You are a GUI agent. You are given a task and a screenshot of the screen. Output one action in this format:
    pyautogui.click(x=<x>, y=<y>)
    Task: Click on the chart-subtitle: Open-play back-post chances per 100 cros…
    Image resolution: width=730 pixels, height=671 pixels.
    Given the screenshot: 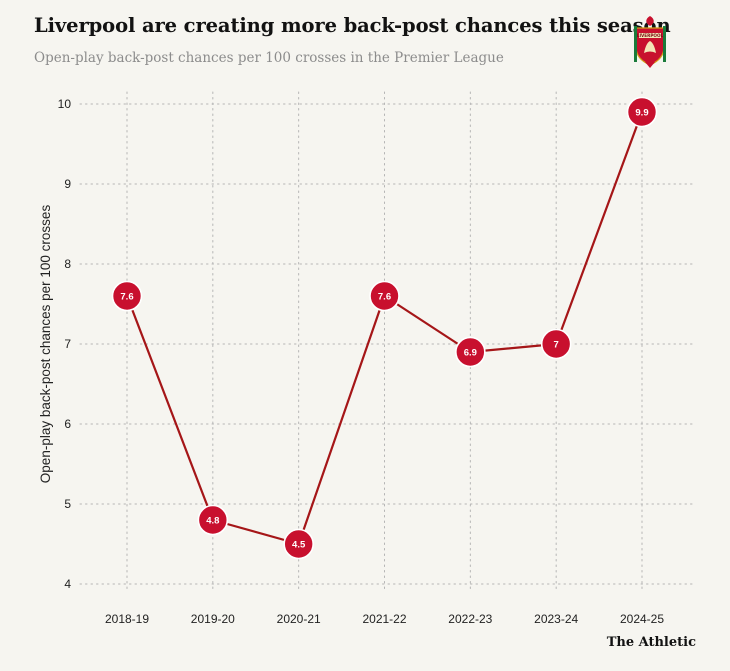 What is the action you would take?
    pyautogui.click(x=269, y=58)
    